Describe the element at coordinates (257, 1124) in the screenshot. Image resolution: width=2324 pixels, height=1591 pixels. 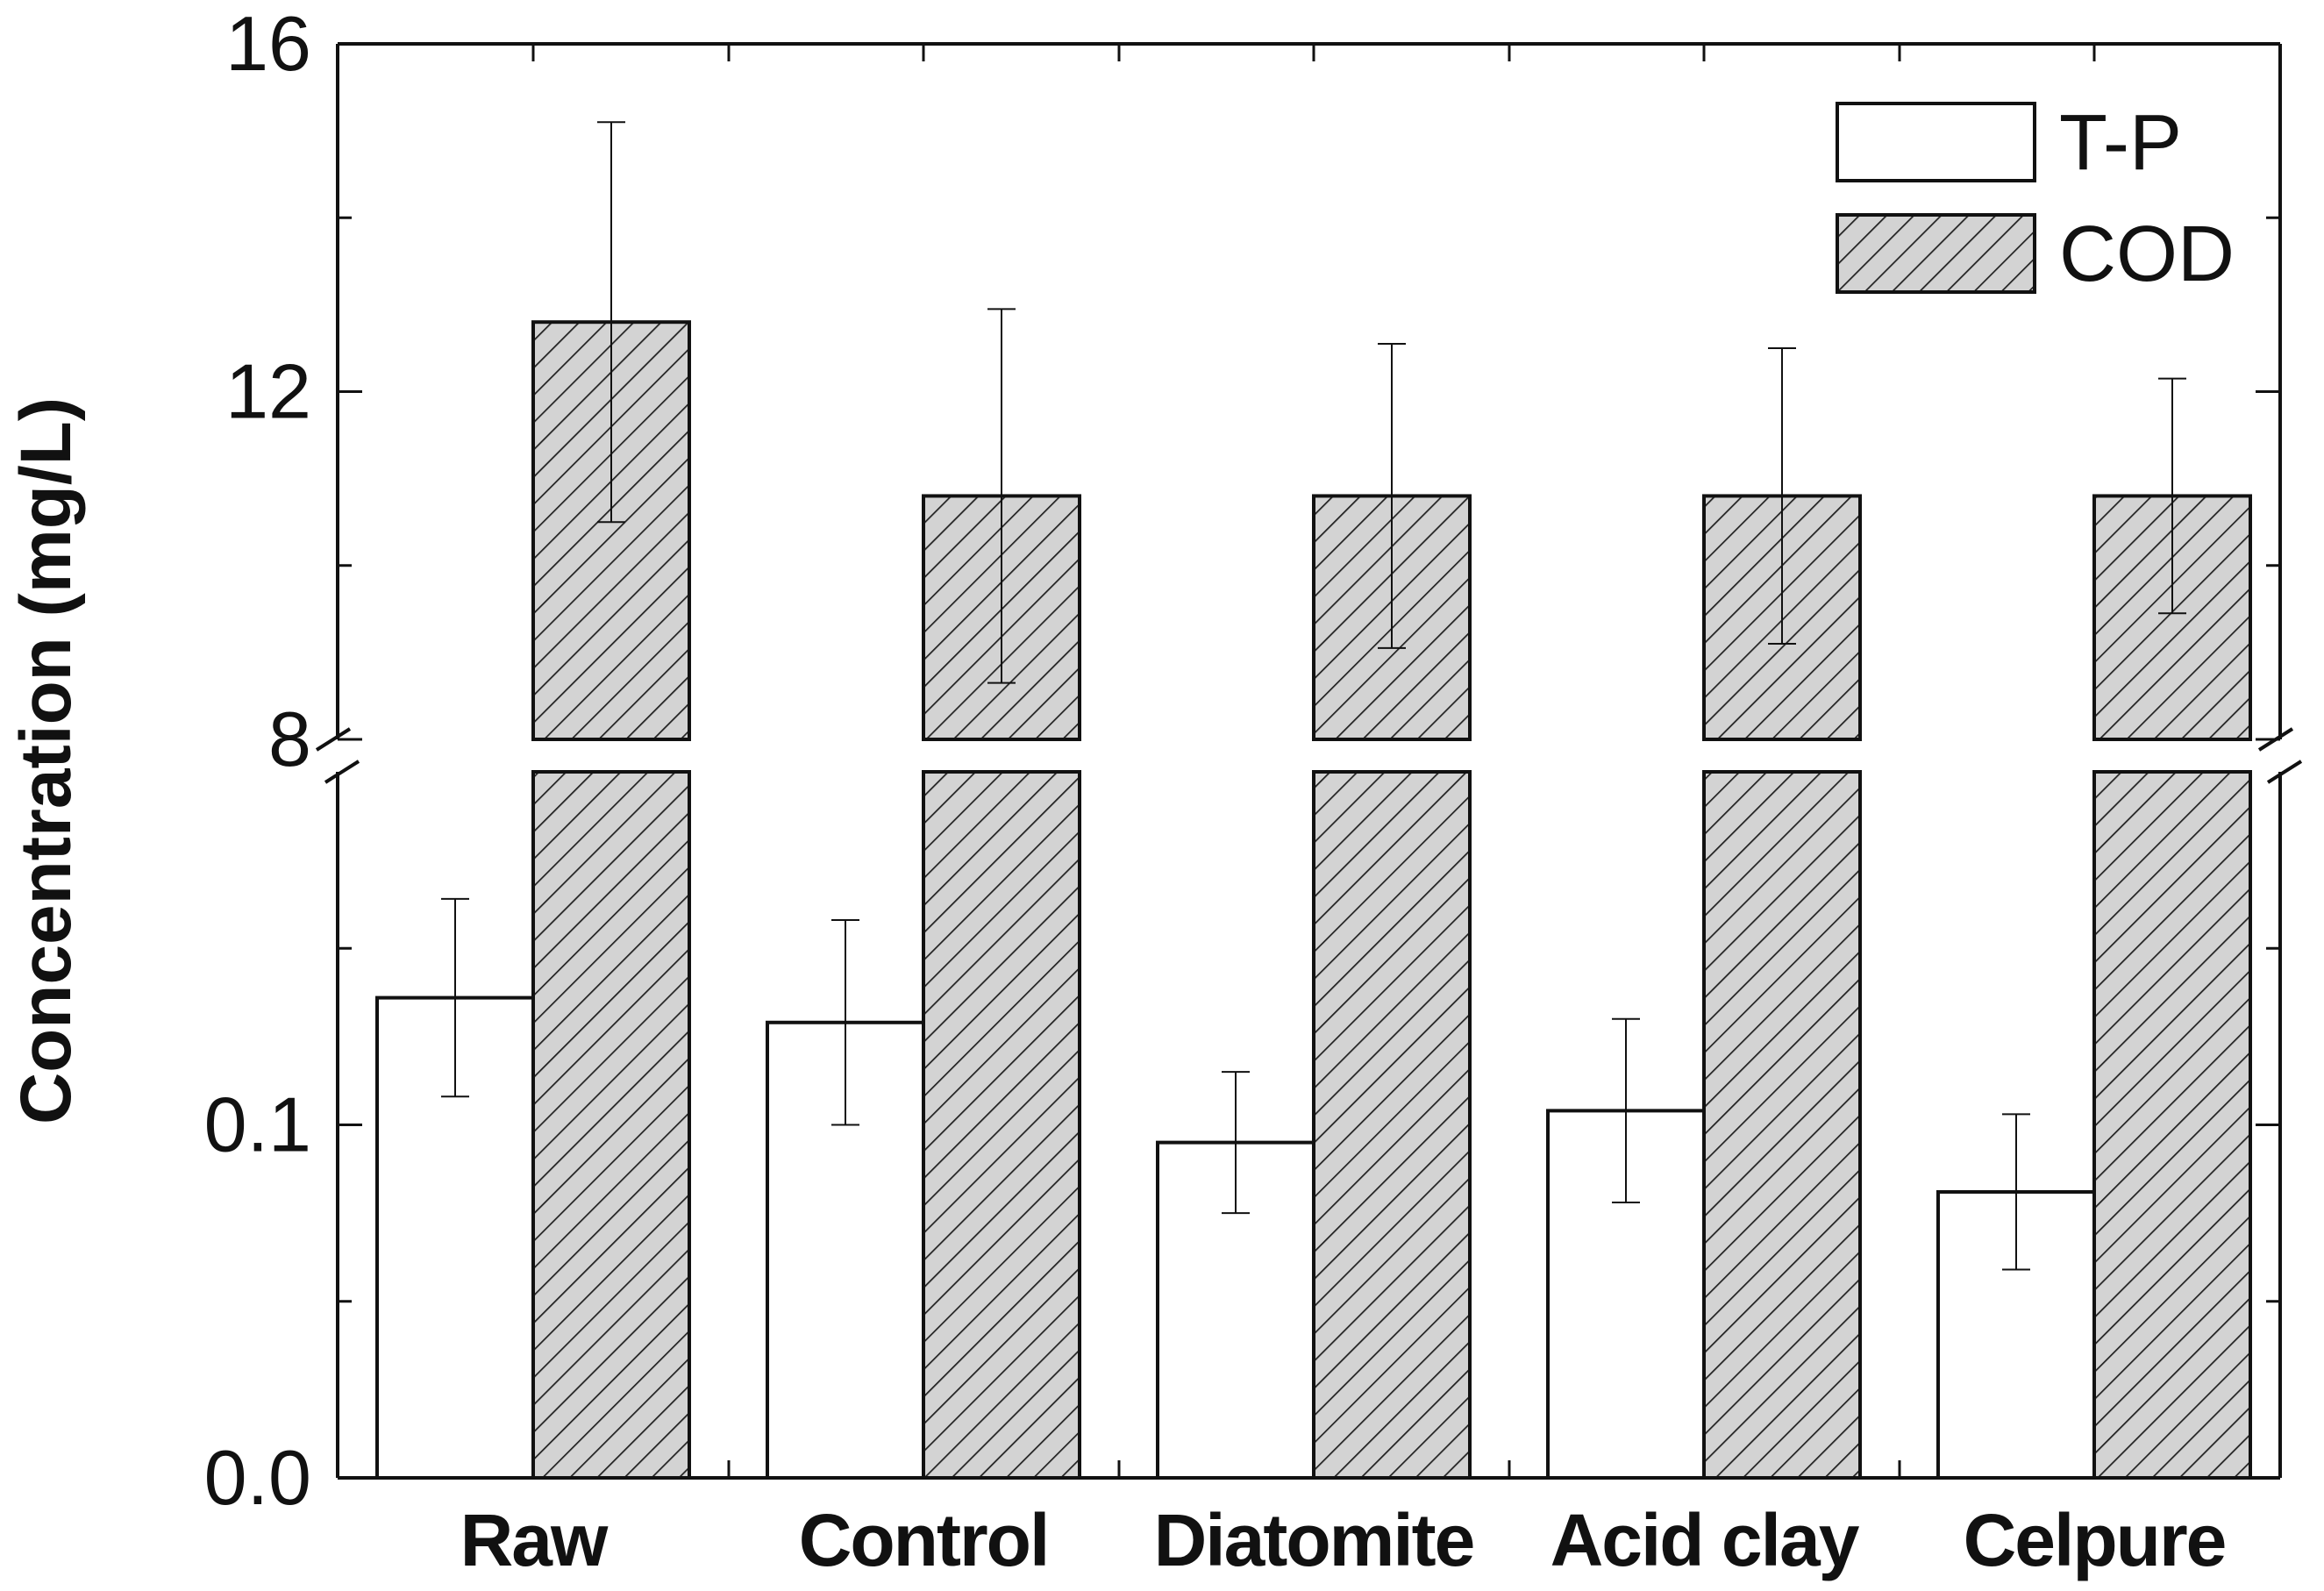
I see `y-tick-label-lower-1: 0.1` at that location.